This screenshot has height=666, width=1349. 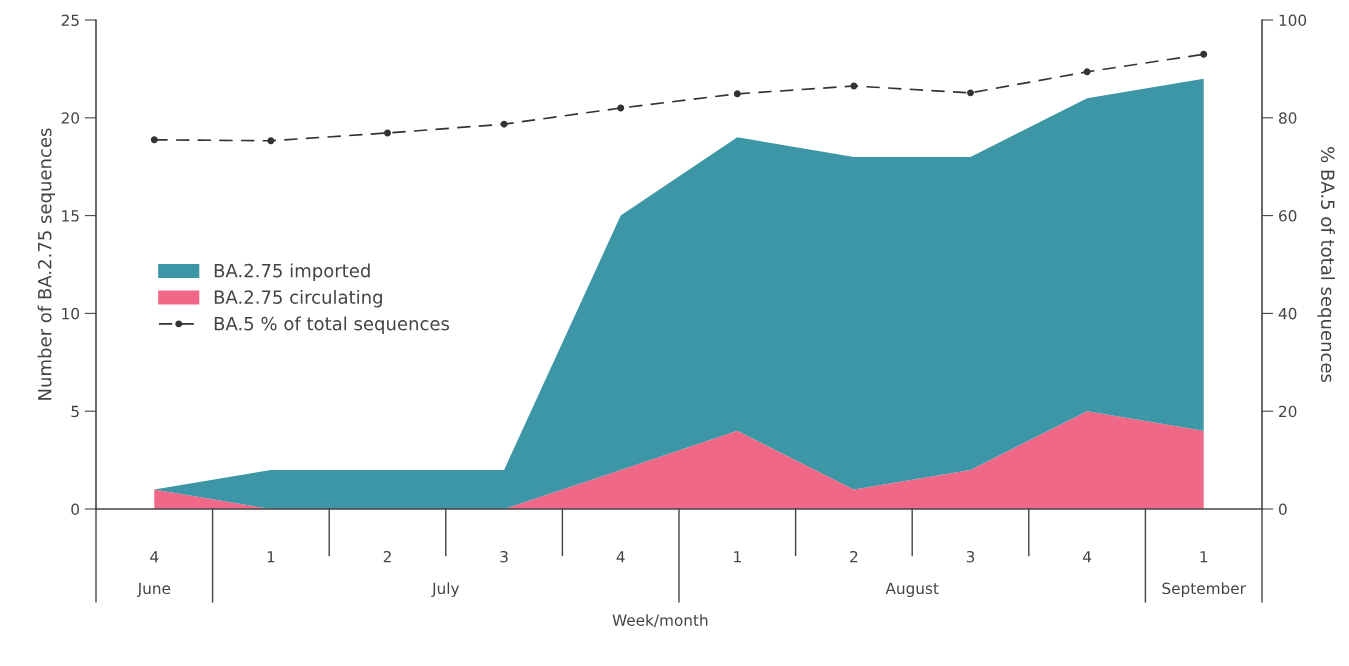 What do you see at coordinates (70, 20) in the screenshot?
I see `y-tick-label: 25` at bounding box center [70, 20].